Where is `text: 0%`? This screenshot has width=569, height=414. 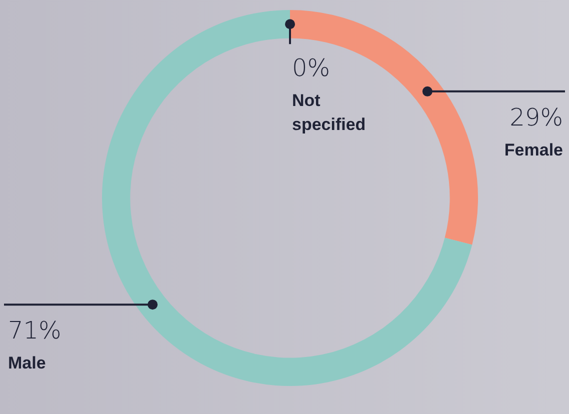 text: 0% is located at coordinates (311, 68).